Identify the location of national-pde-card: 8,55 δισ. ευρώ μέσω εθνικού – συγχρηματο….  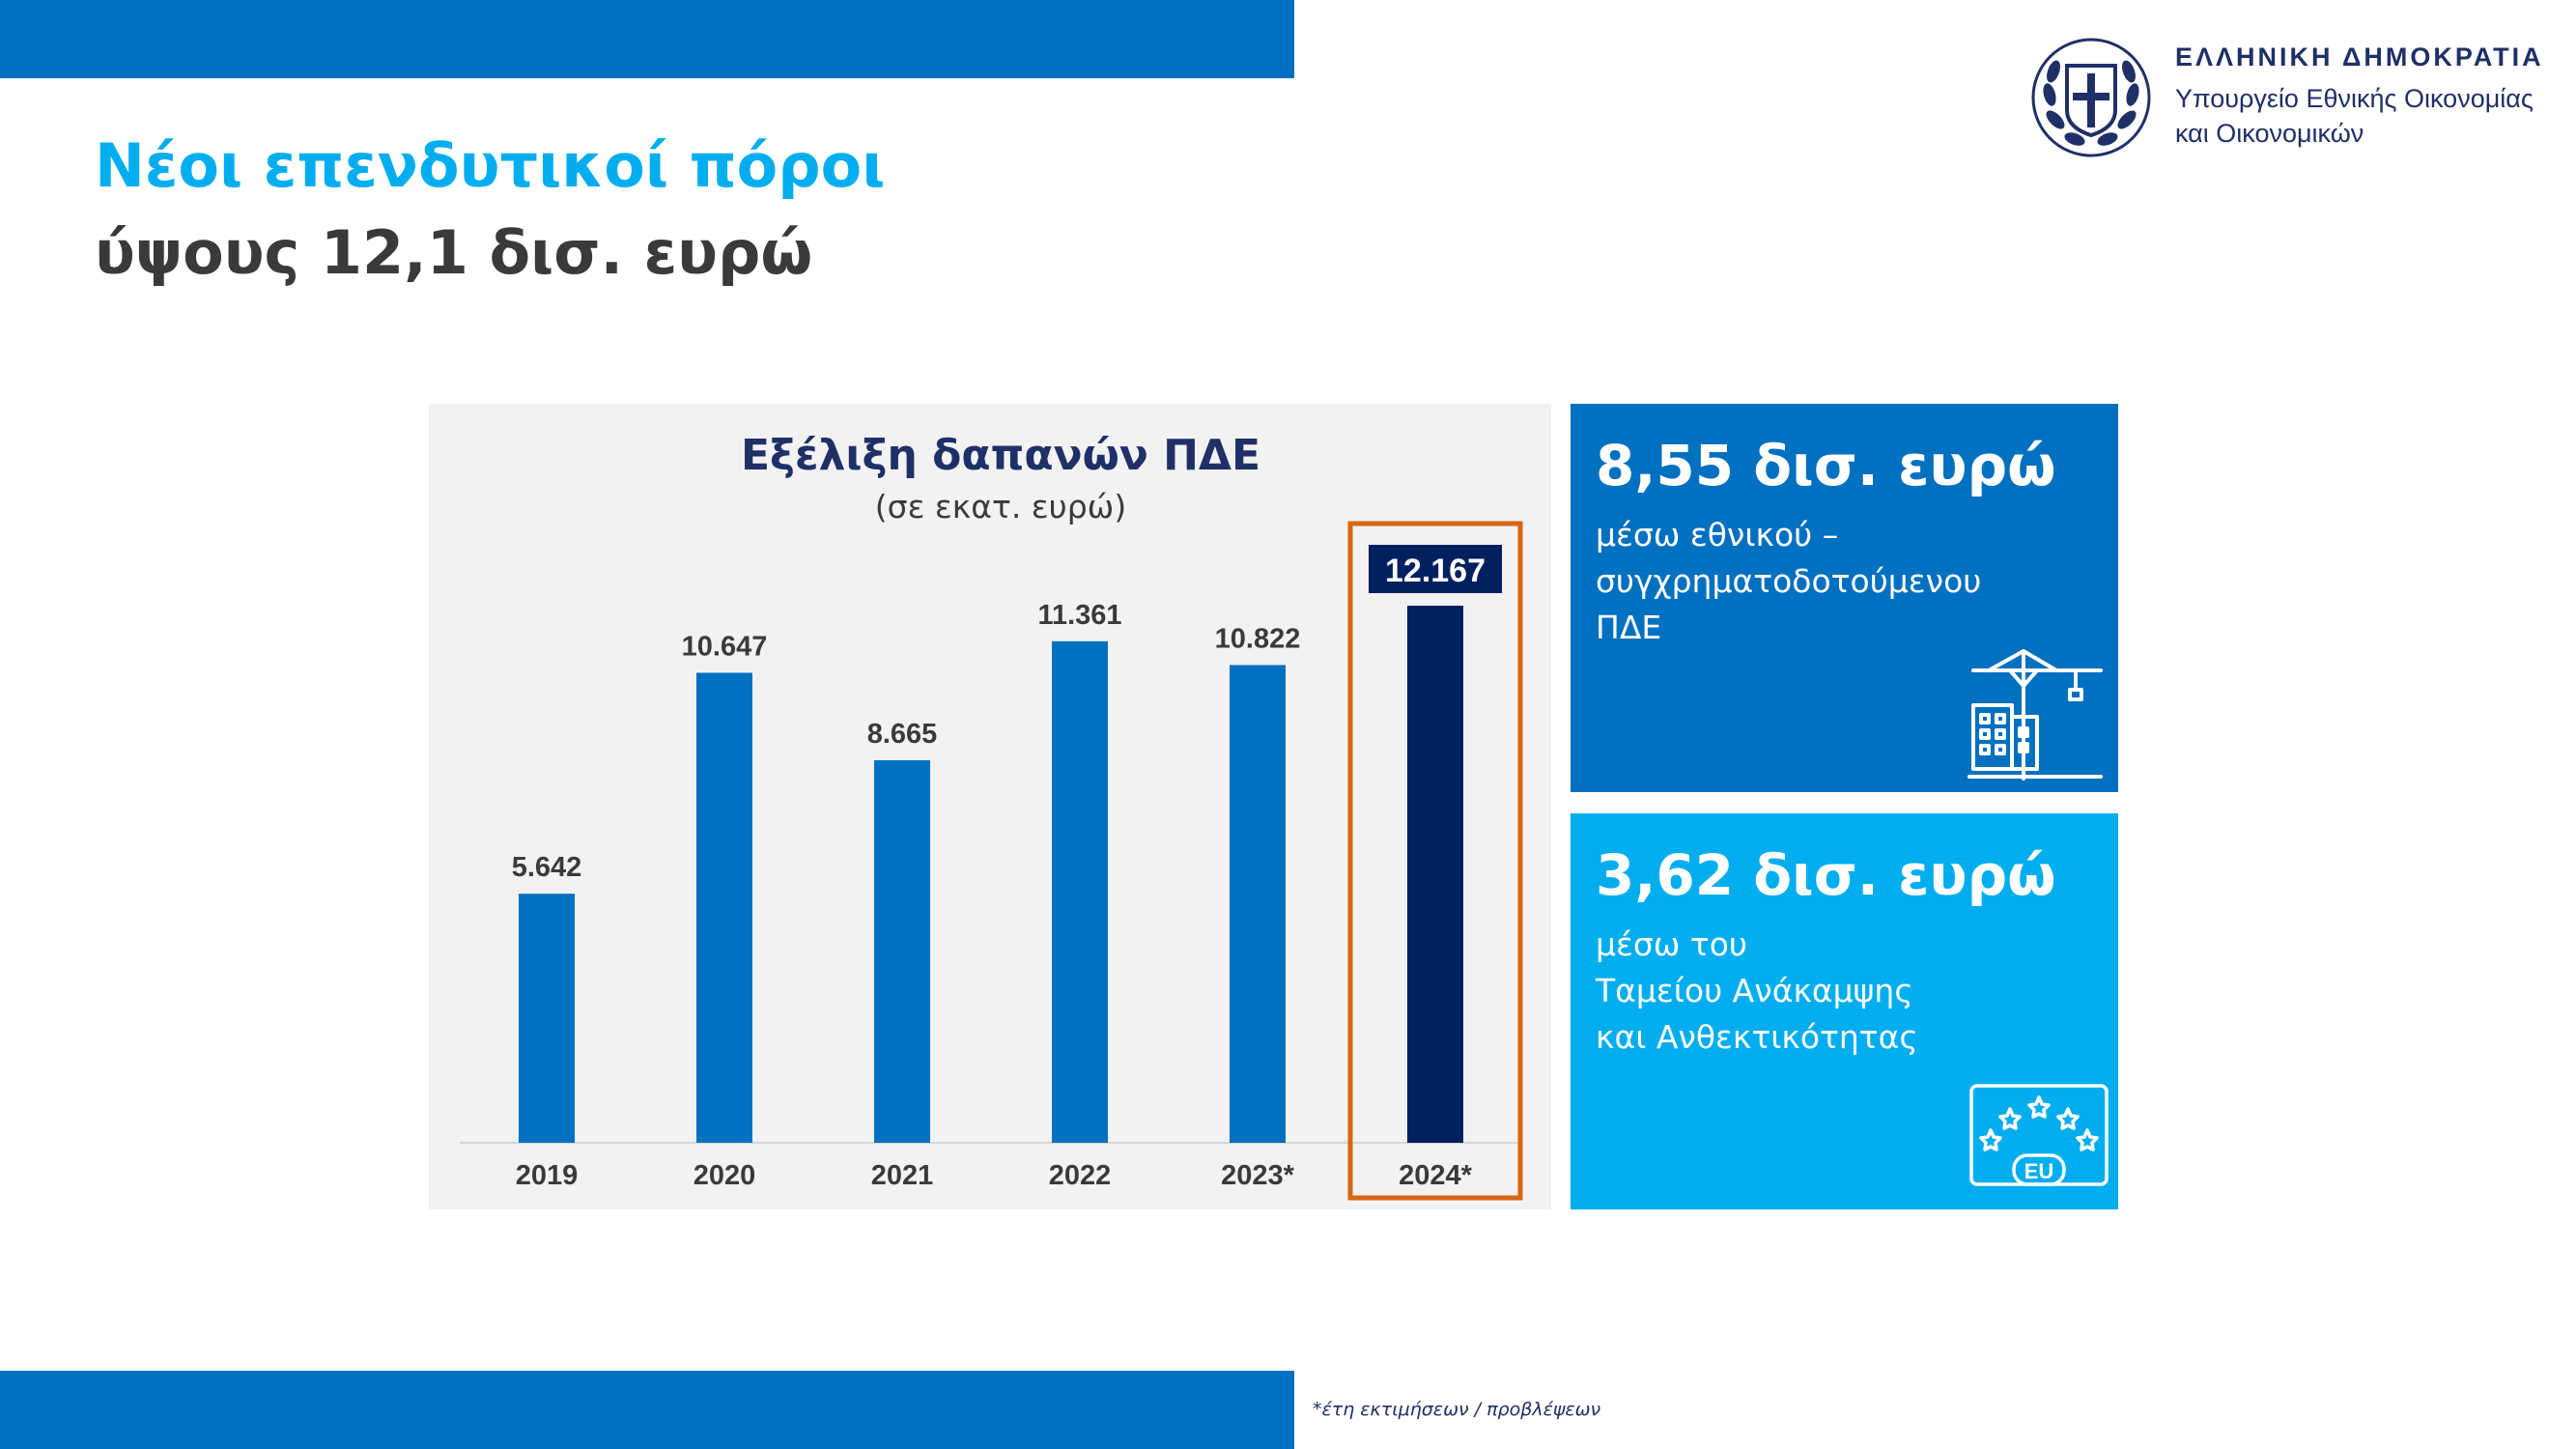
(1844, 598).